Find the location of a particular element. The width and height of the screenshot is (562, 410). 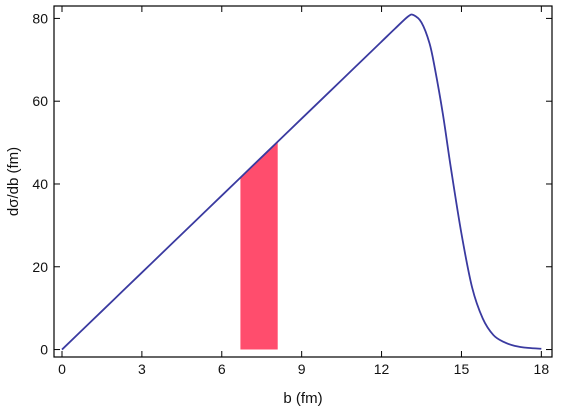

x-axis-title: b (fm) is located at coordinates (302, 398).